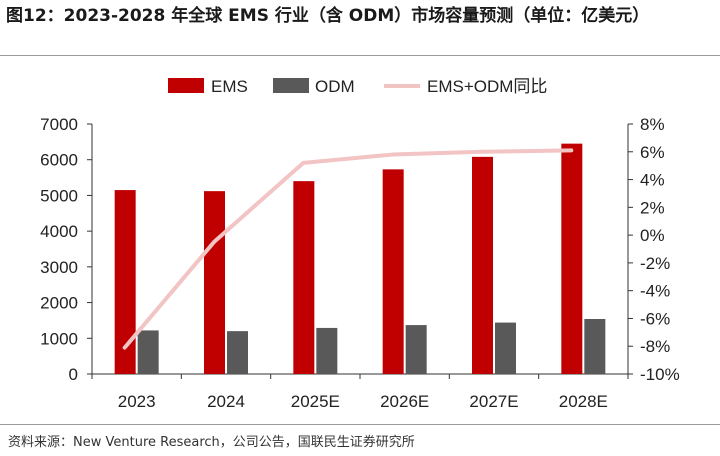 The height and width of the screenshot is (456, 720). What do you see at coordinates (487, 86) in the screenshot?
I see `legend-label-yoy: EMS+ODM同比` at bounding box center [487, 86].